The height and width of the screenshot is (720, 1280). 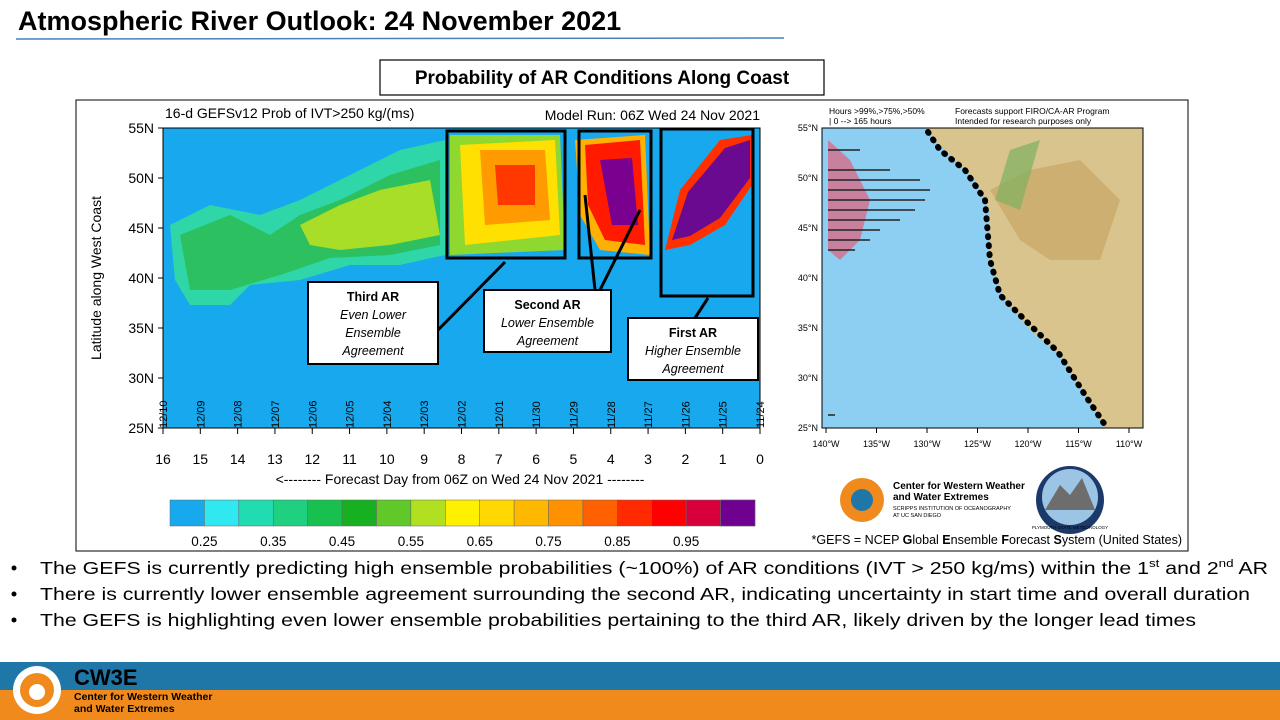 What do you see at coordinates (927, 444) in the screenshot?
I see `map-x-tick-label: 130°W` at bounding box center [927, 444].